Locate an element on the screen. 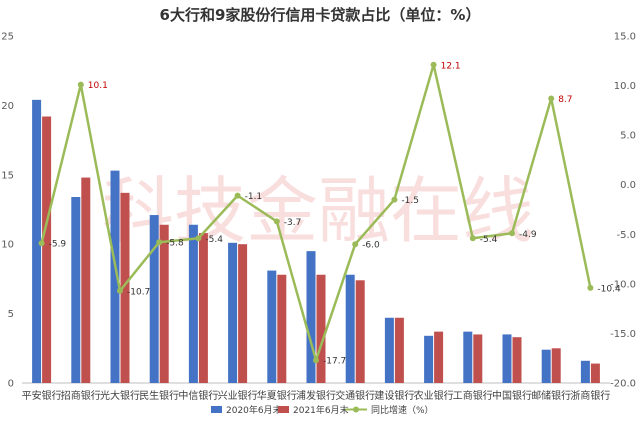 Image resolution: width=640 pixels, height=424 pixels. growth-data-label: -6.0 is located at coordinates (371, 246).